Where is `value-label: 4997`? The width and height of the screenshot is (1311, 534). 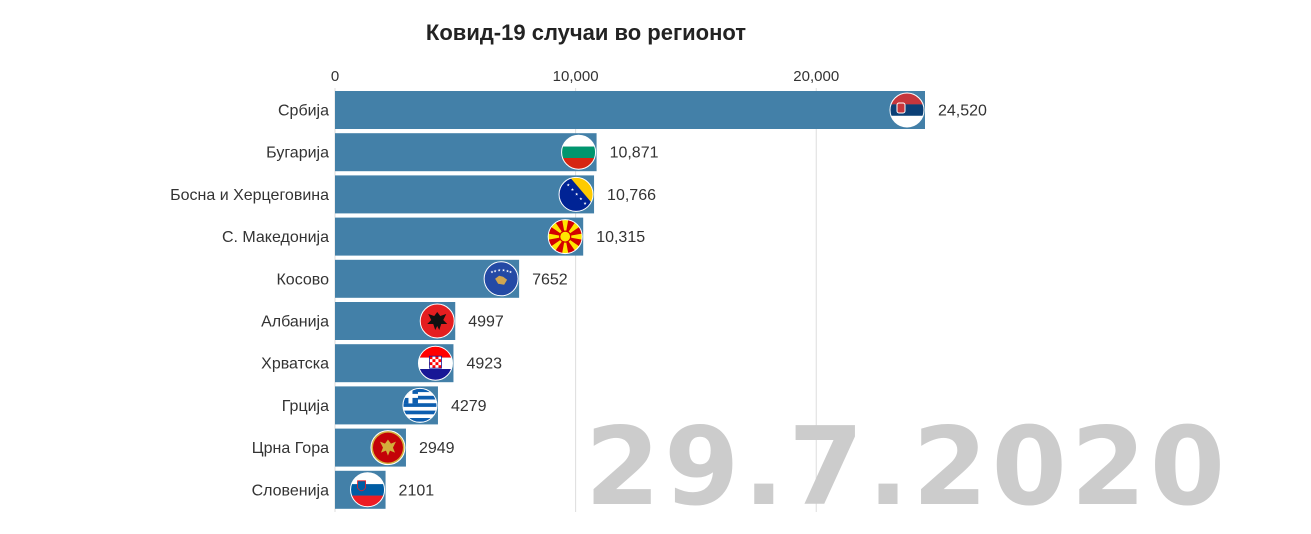 value-label: 4997 is located at coordinates (486, 322).